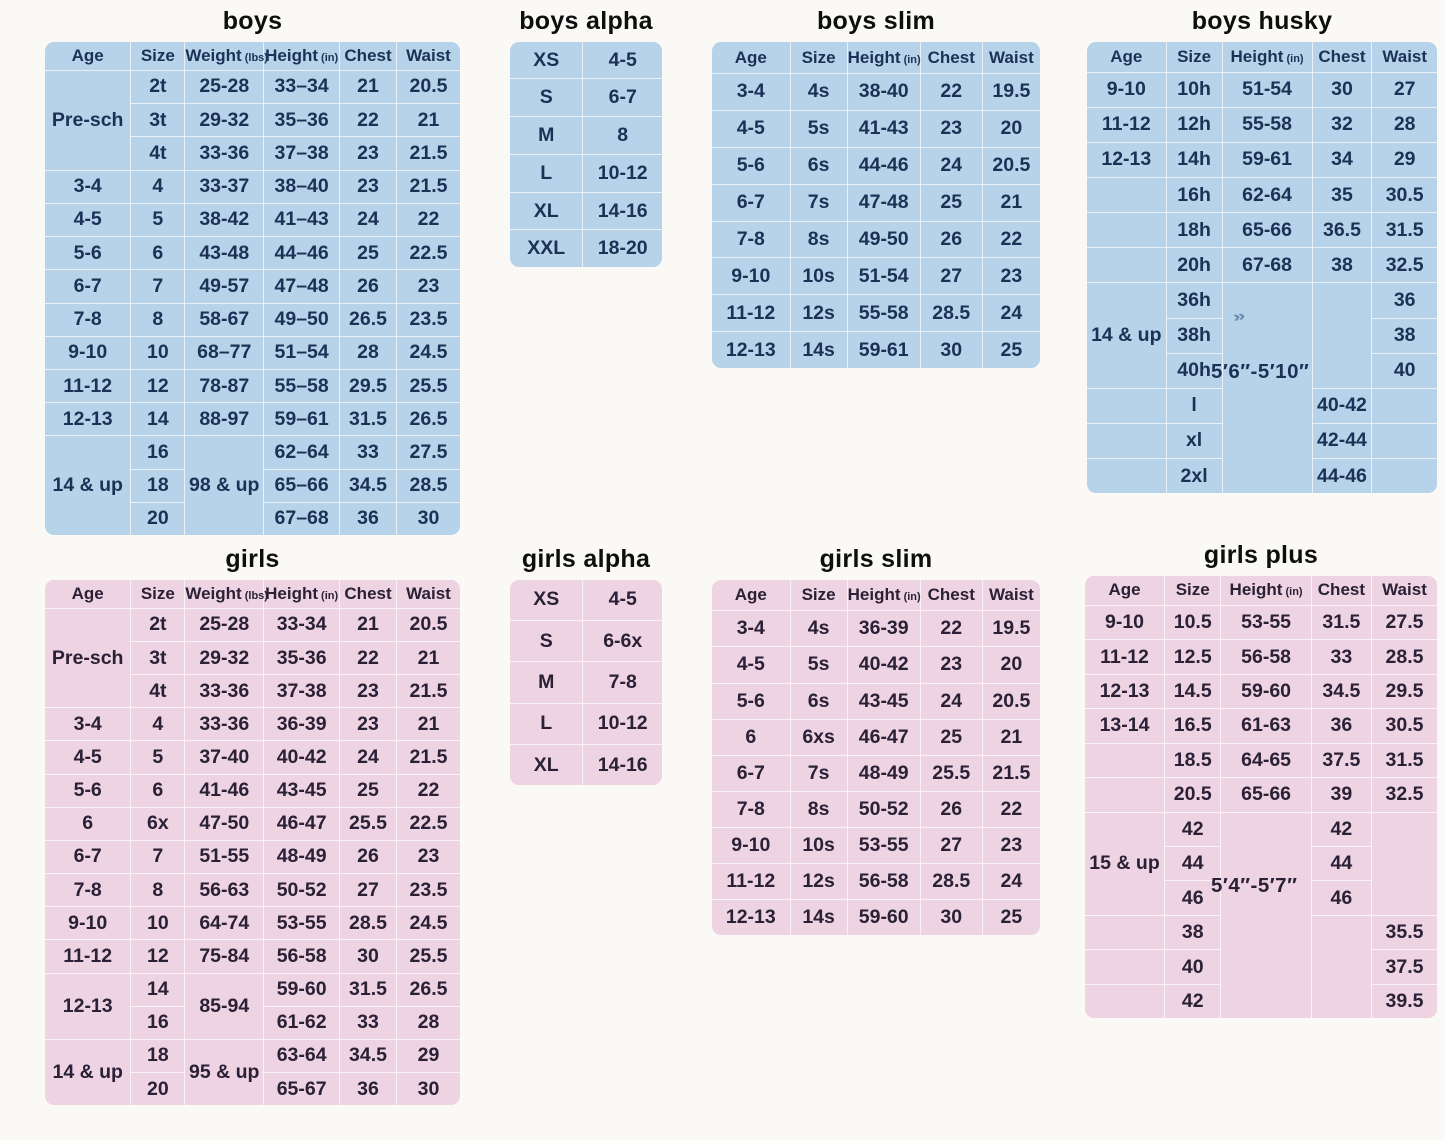 This screenshot has height=1140, width=1445. I want to click on table-cell: 46, so click(1193, 898).